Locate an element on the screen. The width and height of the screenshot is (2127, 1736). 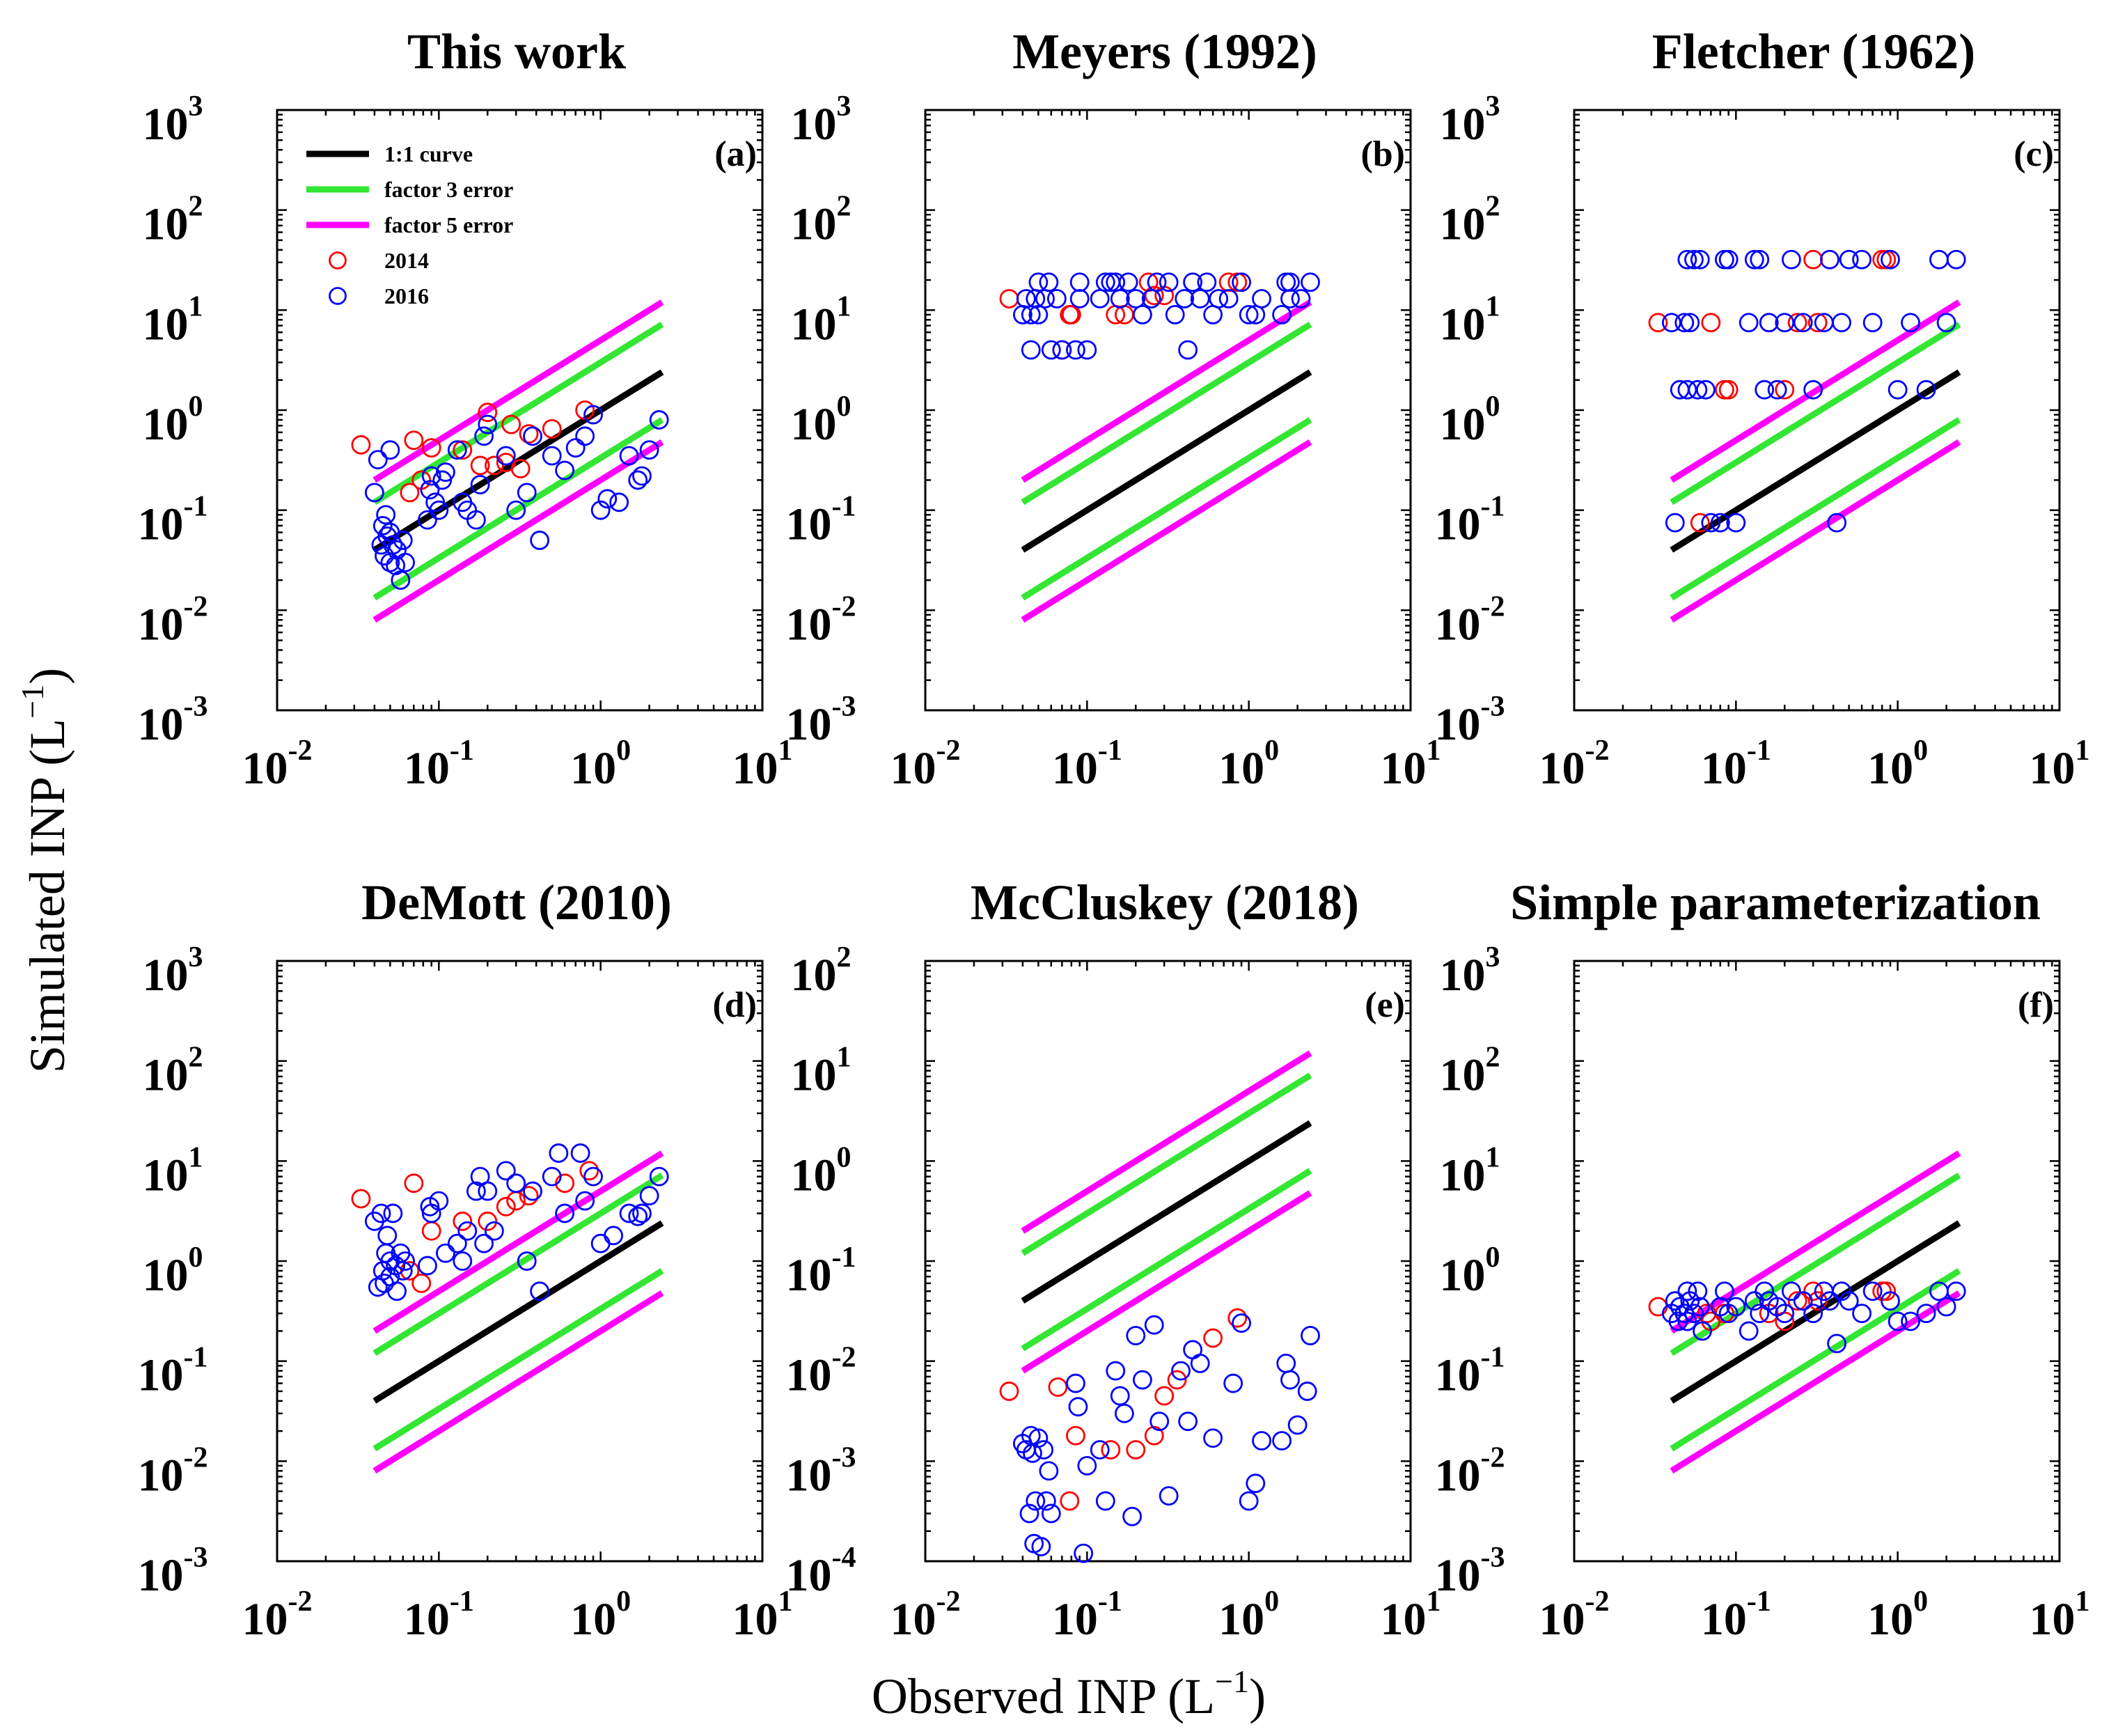
y-tick-exp: 2 is located at coordinates (196, 1058).